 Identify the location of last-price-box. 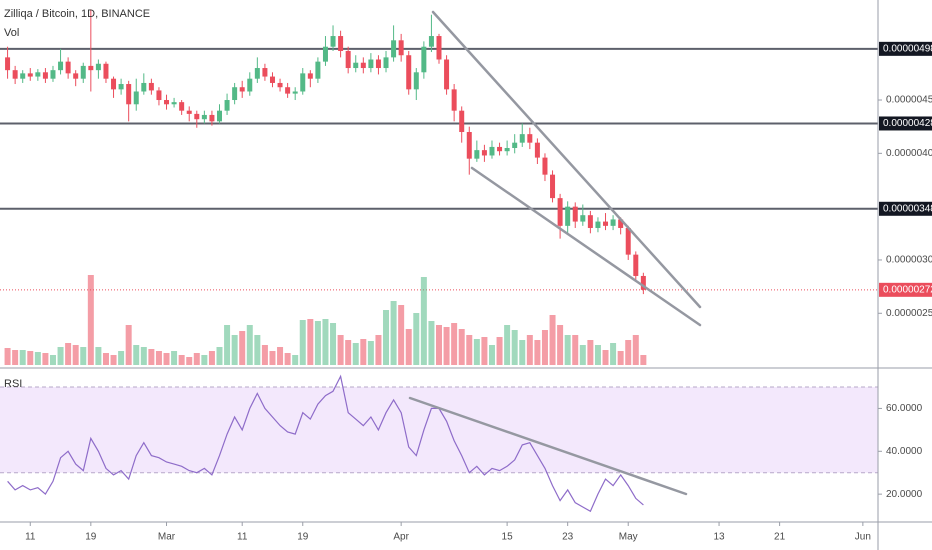
(905, 289).